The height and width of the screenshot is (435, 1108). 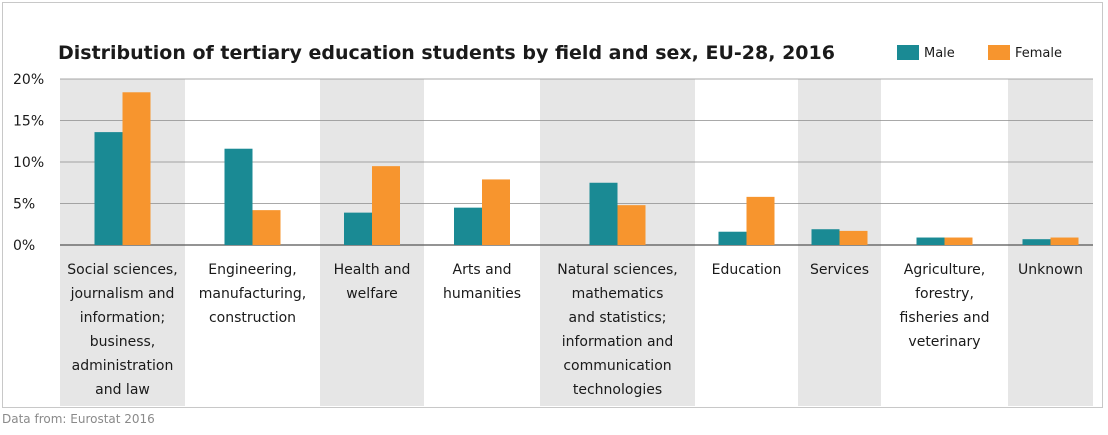 What do you see at coordinates (979, 53) in the screenshot?
I see `legend: Male Female` at bounding box center [979, 53].